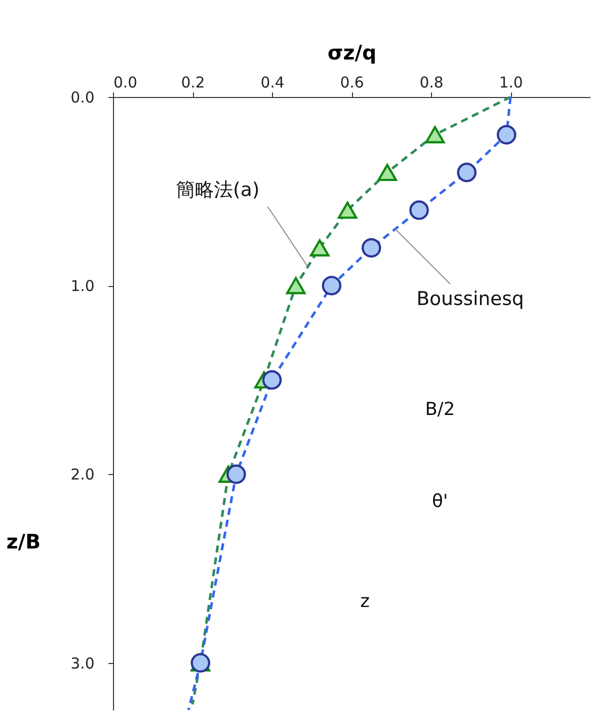  Describe the element at coordinates (82, 97) in the screenshot. I see `y-tick-label: 0.0` at that location.